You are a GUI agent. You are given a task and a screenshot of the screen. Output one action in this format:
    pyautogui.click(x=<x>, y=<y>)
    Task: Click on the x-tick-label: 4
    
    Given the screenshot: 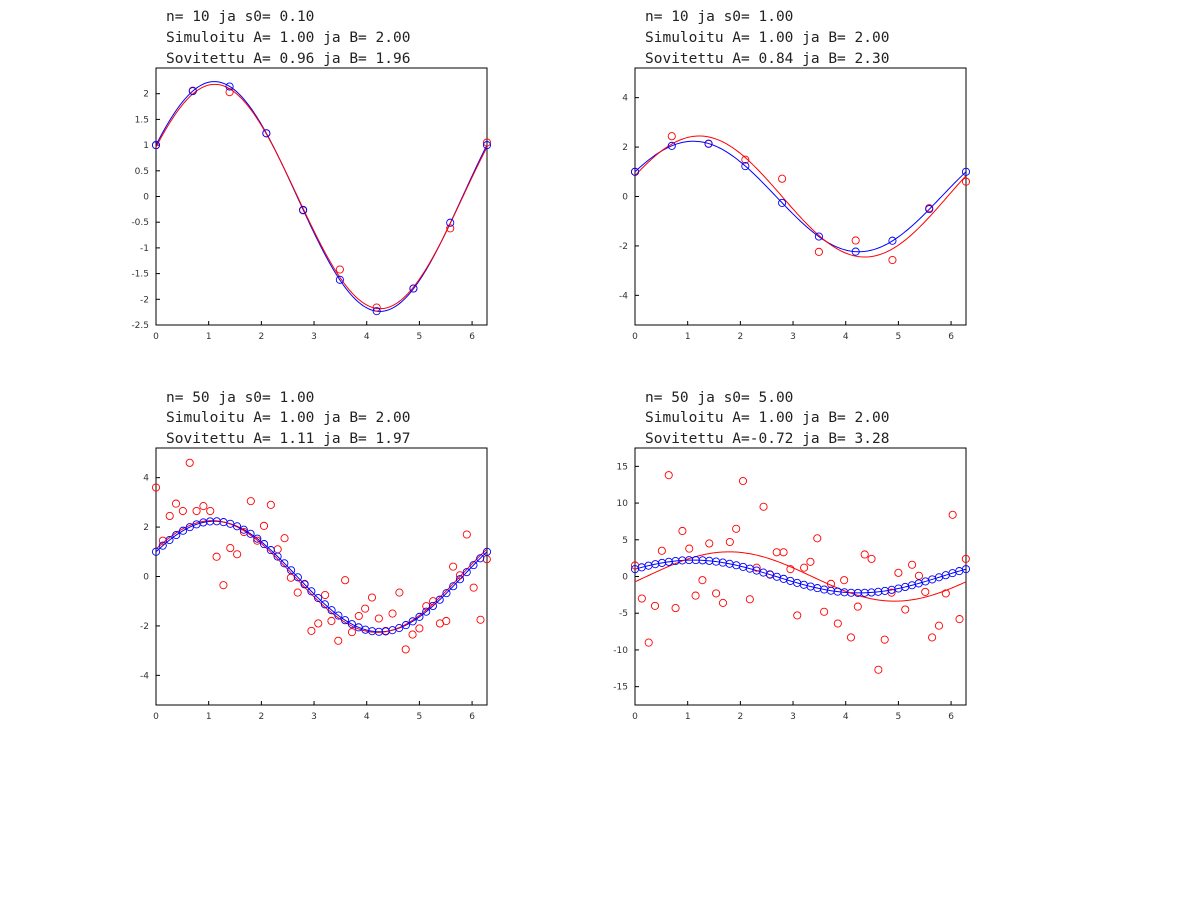 What is the action you would take?
    pyautogui.click(x=367, y=337)
    